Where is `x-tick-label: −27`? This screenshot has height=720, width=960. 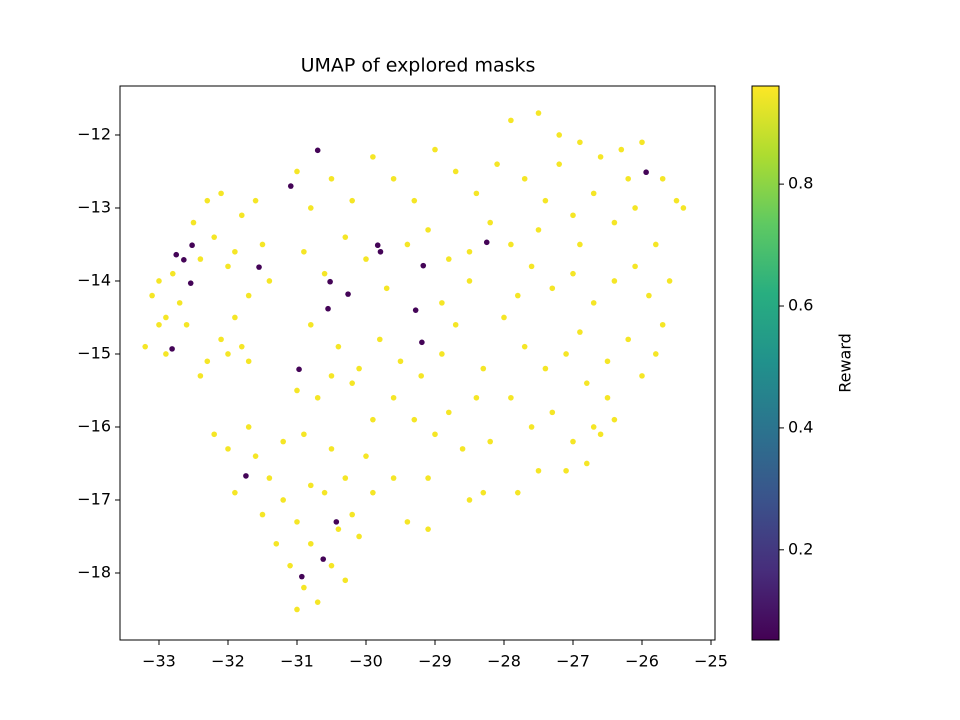
x-tick-label: −27 is located at coordinates (573, 661).